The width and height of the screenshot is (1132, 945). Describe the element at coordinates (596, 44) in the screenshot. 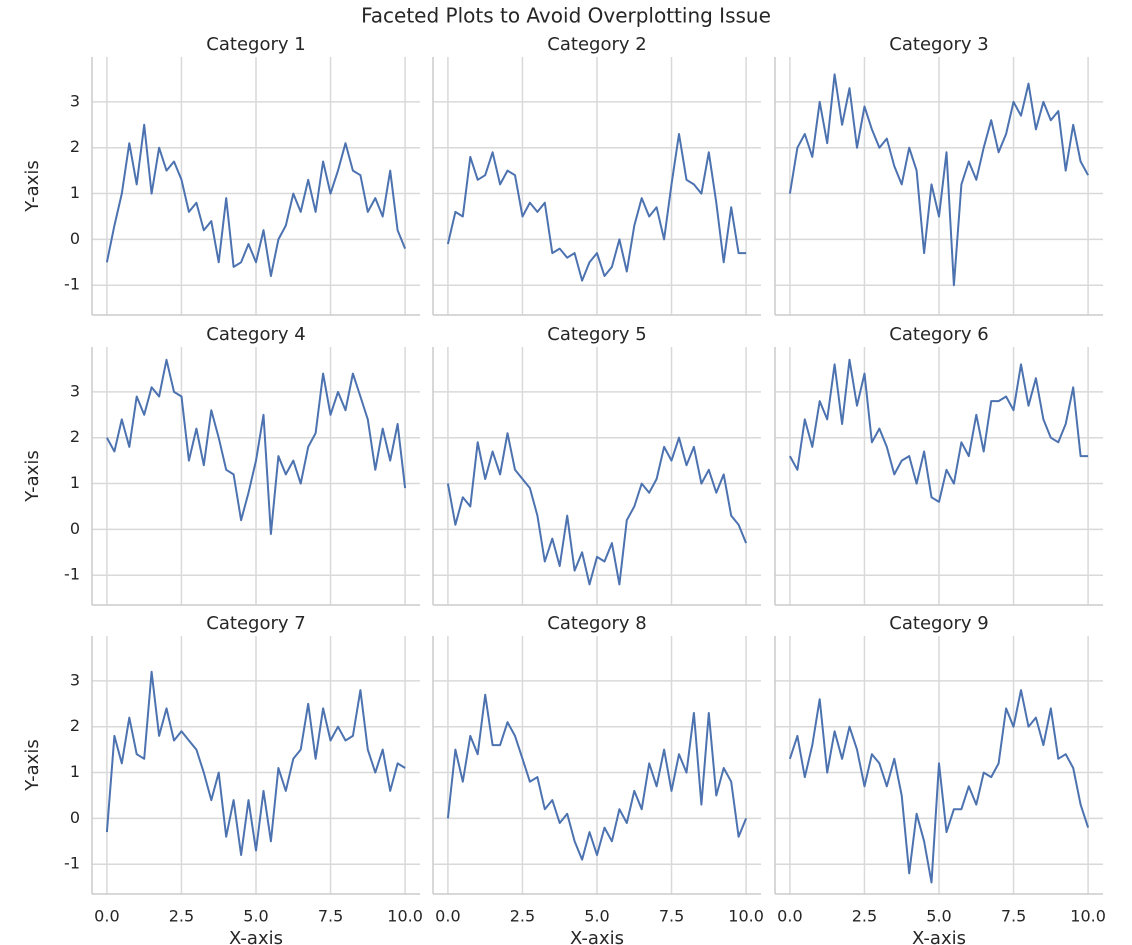

I see `panel-title: Category 2` at that location.